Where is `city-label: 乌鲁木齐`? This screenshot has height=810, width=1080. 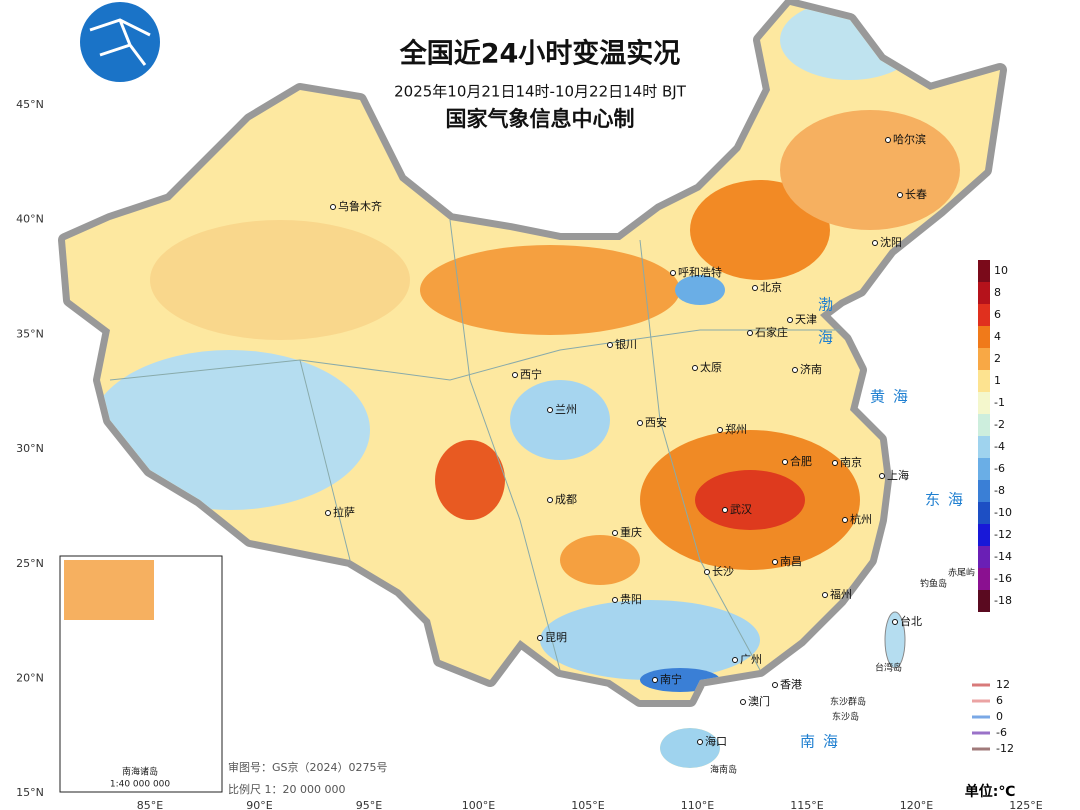
city-label: 乌鲁木齐 is located at coordinates (360, 206).